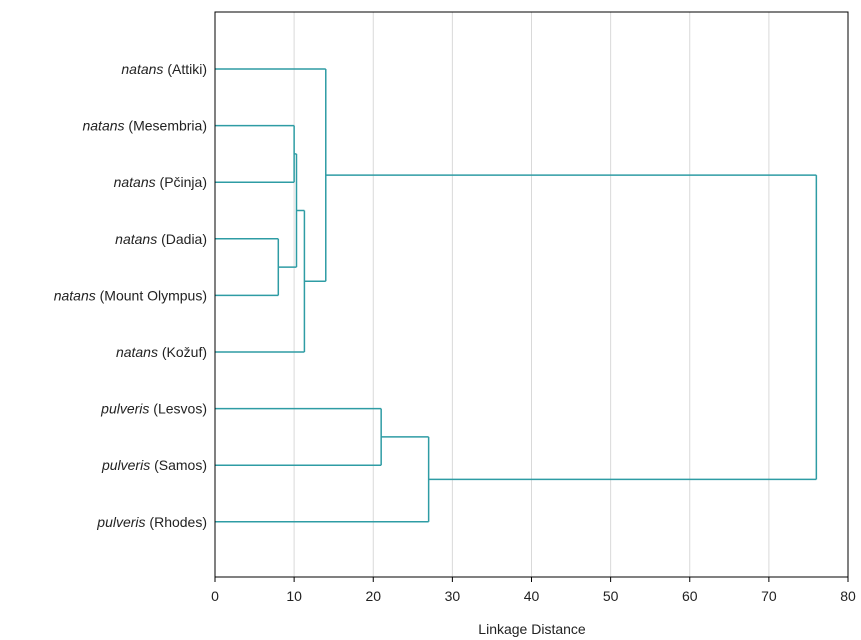 Image resolution: width=861 pixels, height=640 pixels. I want to click on leaf-locality: (Mount Olympus), so click(151, 295).